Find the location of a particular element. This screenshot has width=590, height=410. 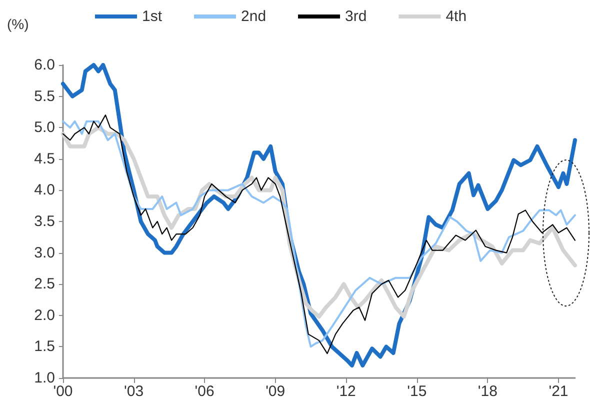

y-tick-label: 6.0 is located at coordinates (44, 65).